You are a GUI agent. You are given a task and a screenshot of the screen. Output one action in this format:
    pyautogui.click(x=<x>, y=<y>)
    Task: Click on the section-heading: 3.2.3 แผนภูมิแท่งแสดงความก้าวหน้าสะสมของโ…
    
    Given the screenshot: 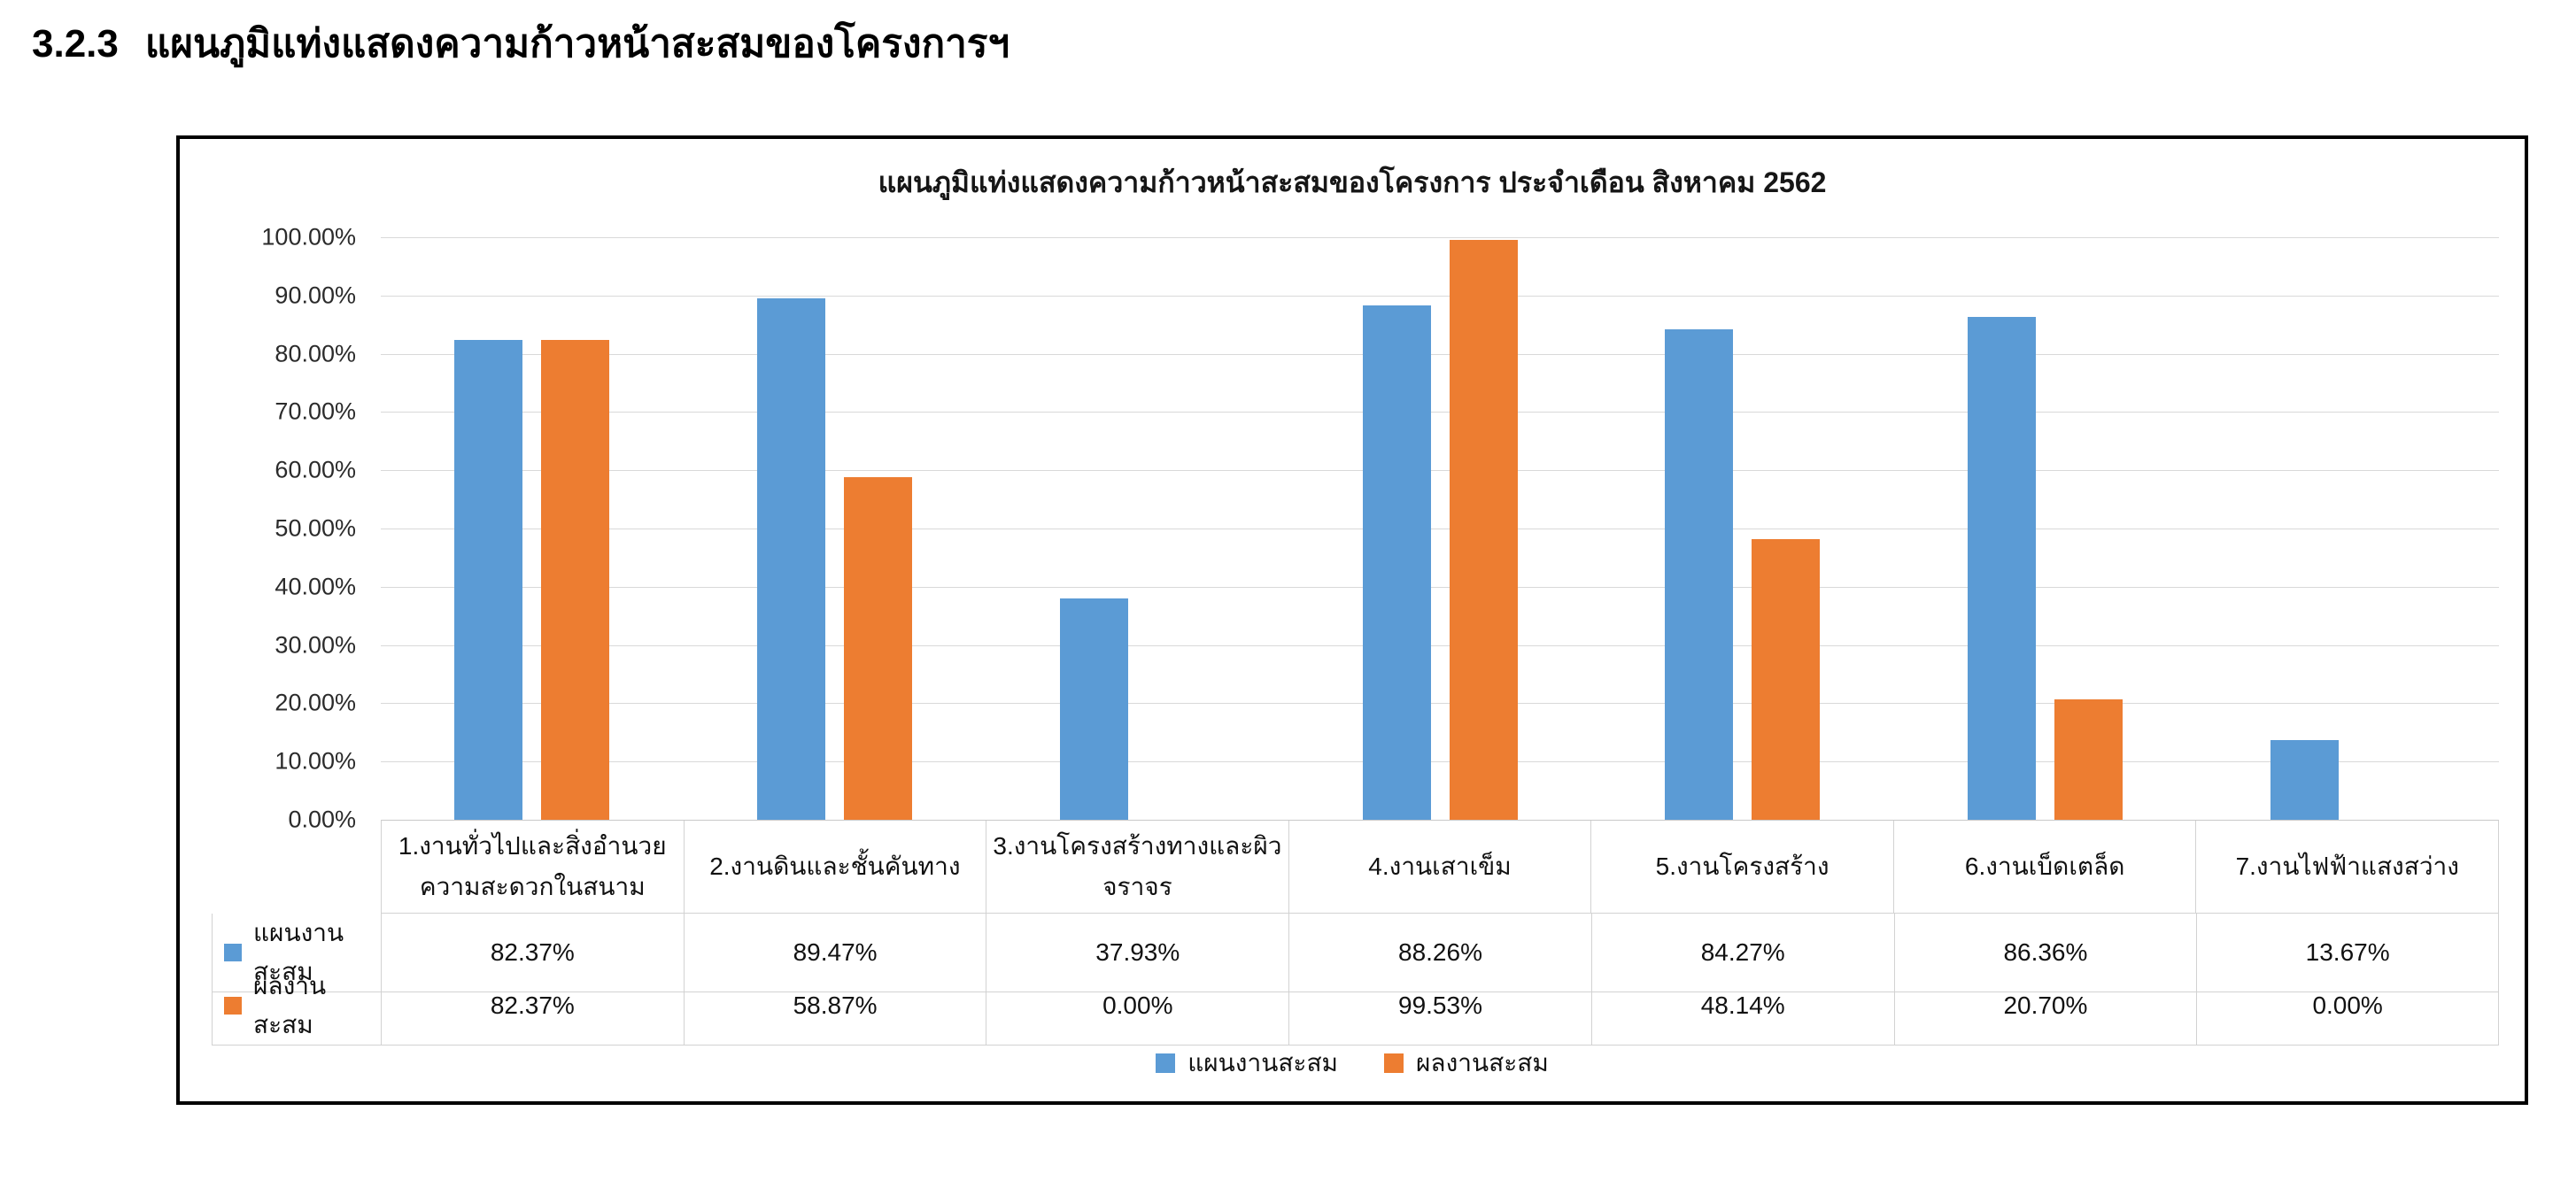 What is the action you would take?
    pyautogui.click(x=521, y=43)
    